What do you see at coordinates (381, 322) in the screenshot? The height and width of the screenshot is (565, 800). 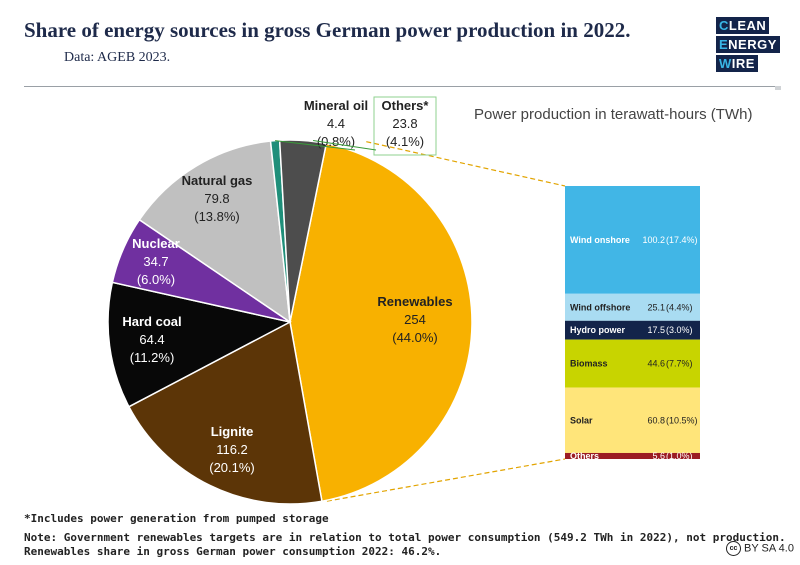 I see `pie-slice-renewables` at bounding box center [381, 322].